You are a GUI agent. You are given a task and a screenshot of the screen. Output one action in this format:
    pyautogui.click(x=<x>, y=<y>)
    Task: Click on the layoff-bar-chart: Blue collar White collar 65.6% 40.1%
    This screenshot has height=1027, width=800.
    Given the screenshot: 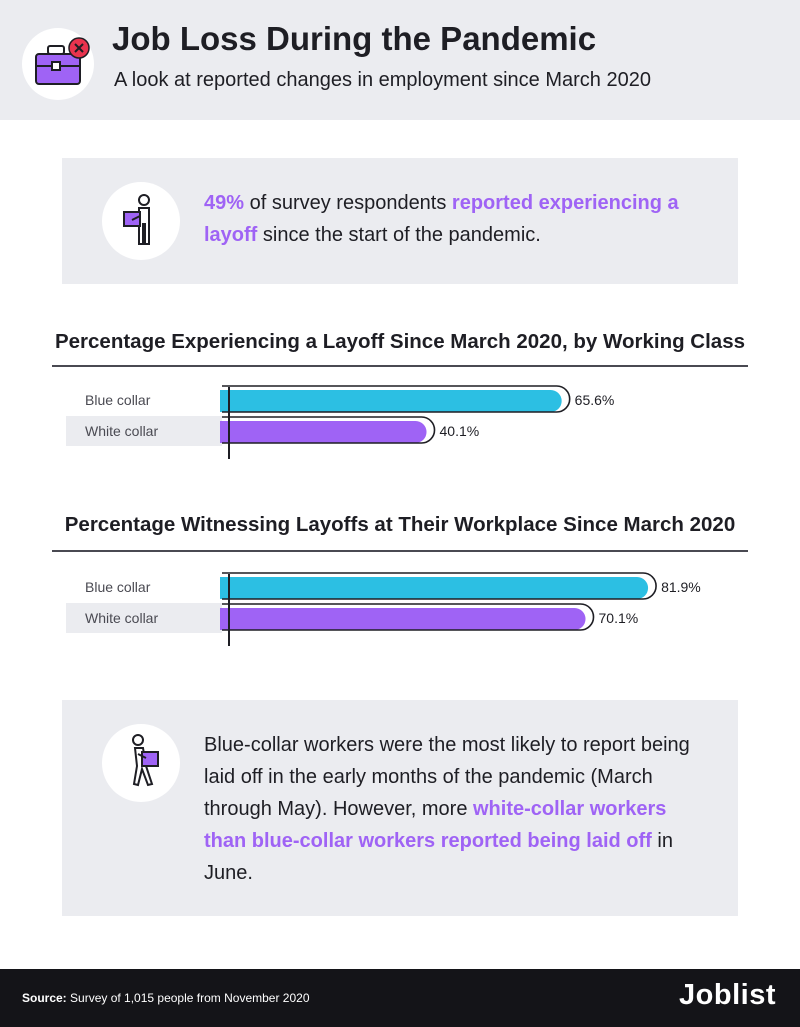 What is the action you would take?
    pyautogui.click(x=340, y=422)
    